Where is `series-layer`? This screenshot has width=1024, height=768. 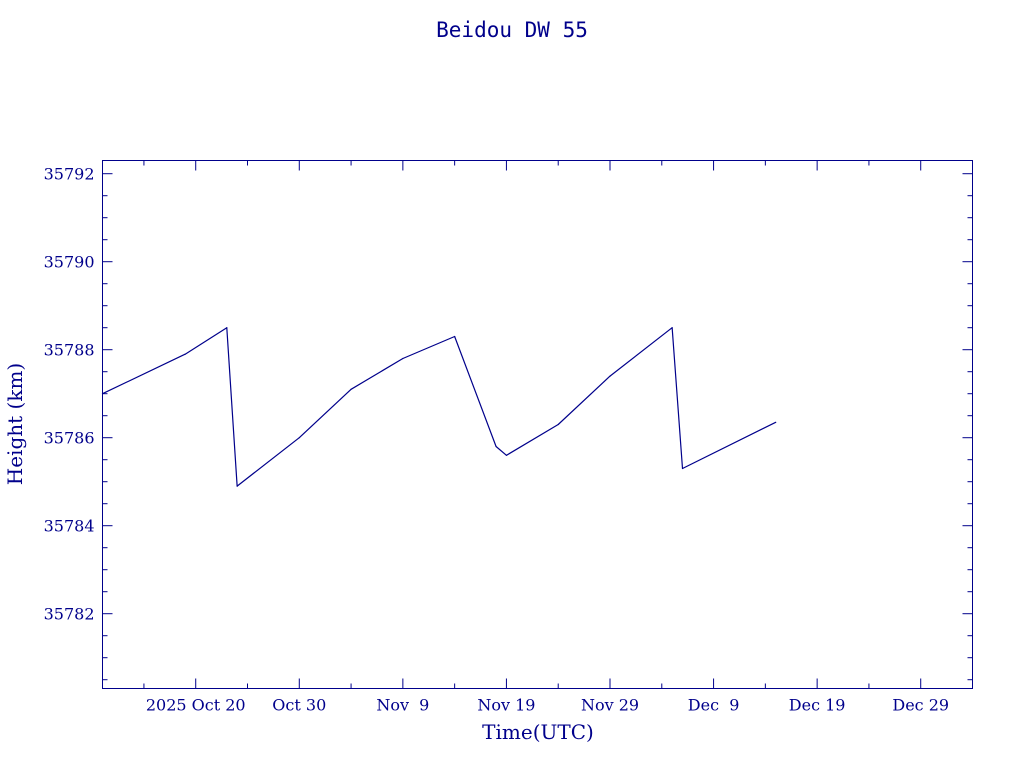
series-layer is located at coordinates (439, 407).